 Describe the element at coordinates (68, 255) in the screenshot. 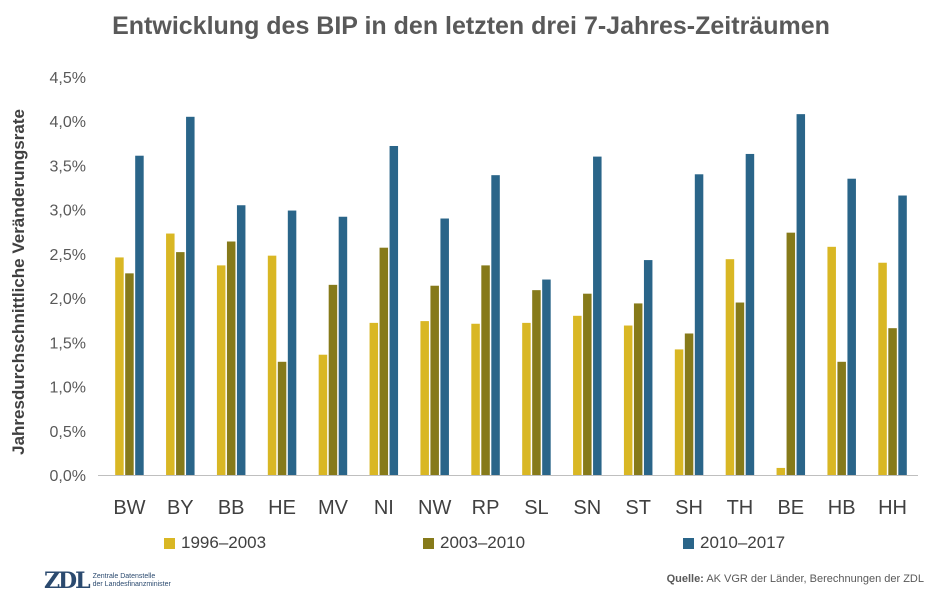

I see `y-tick-label: 2,5%` at that location.